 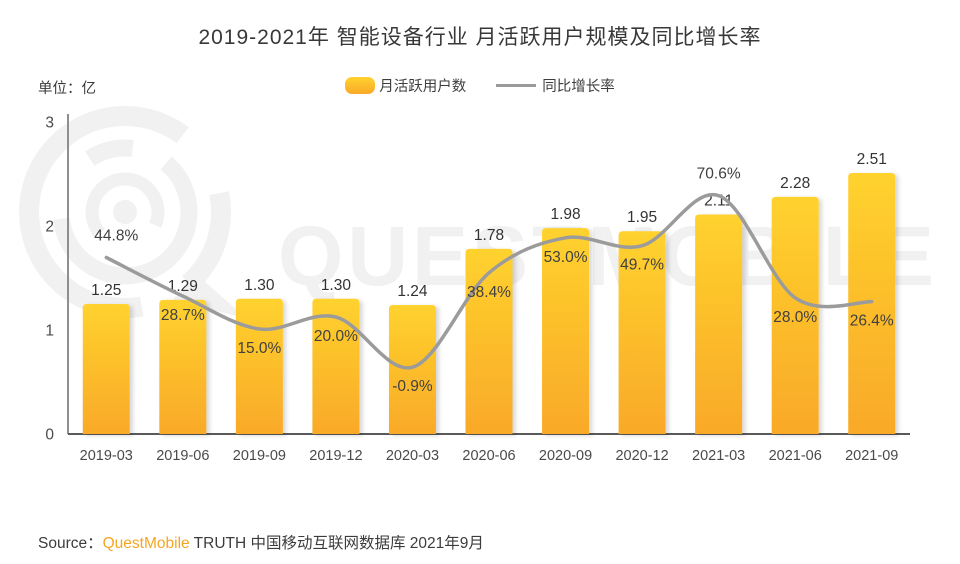 I want to click on growth-value-label: 28.0%, so click(x=795, y=317).